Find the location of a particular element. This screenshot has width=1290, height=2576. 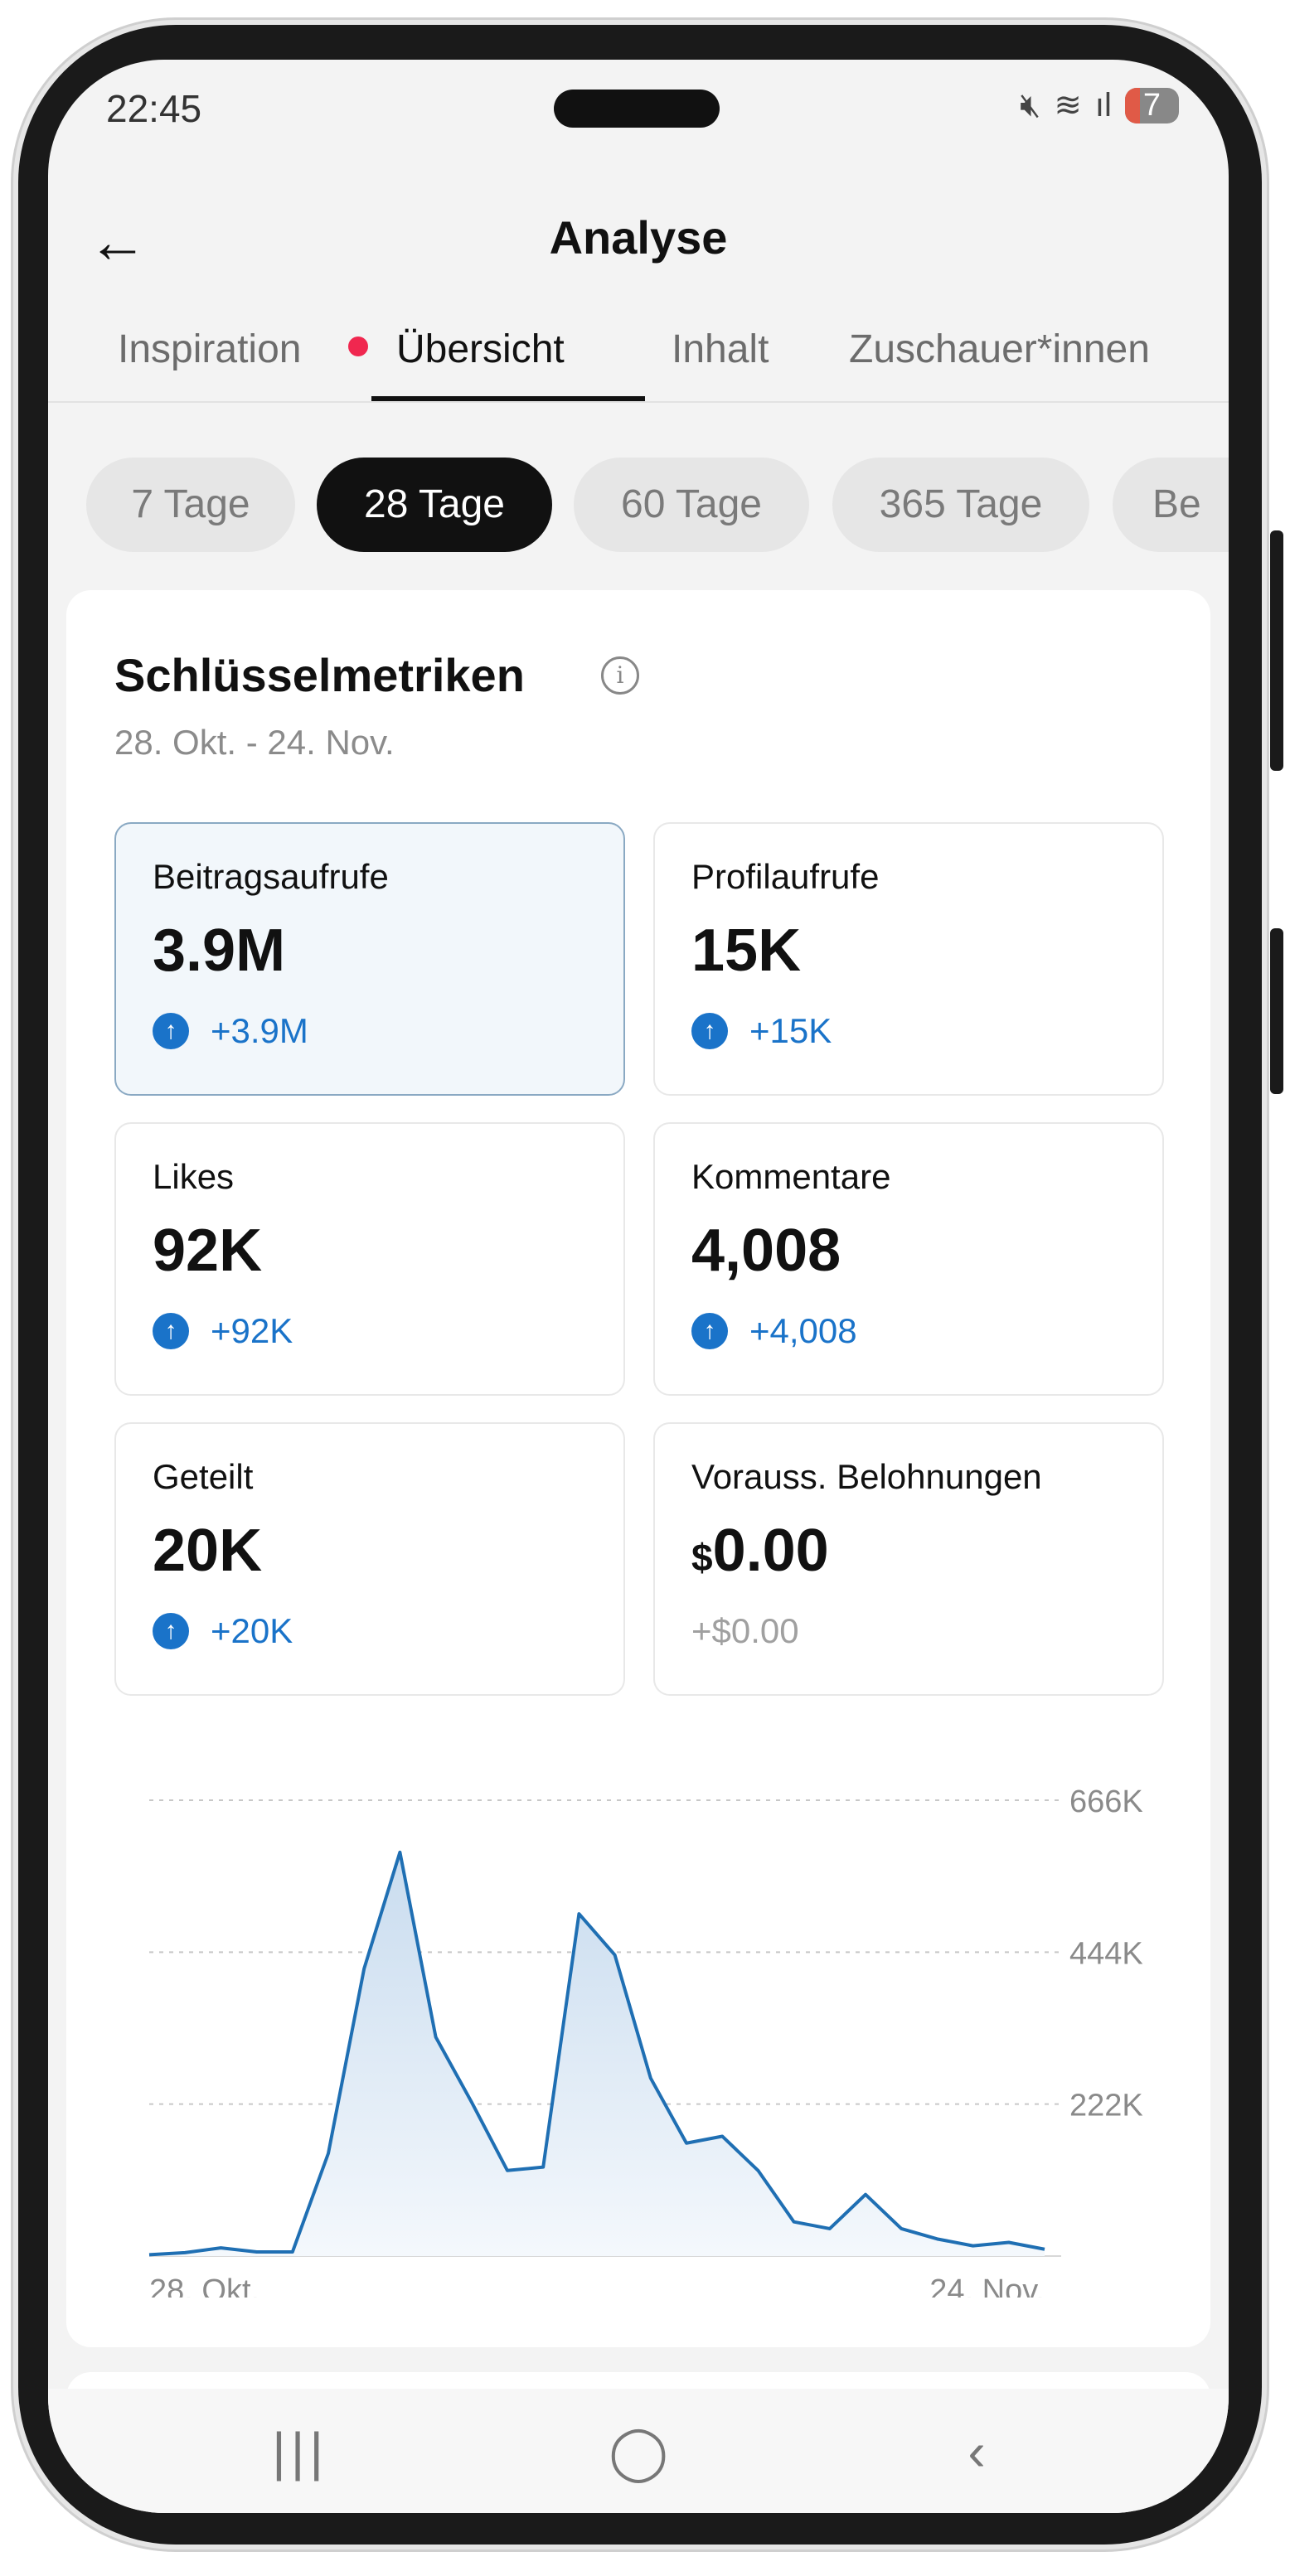

metric-delta-text: +4,008 is located at coordinates (803, 1330).